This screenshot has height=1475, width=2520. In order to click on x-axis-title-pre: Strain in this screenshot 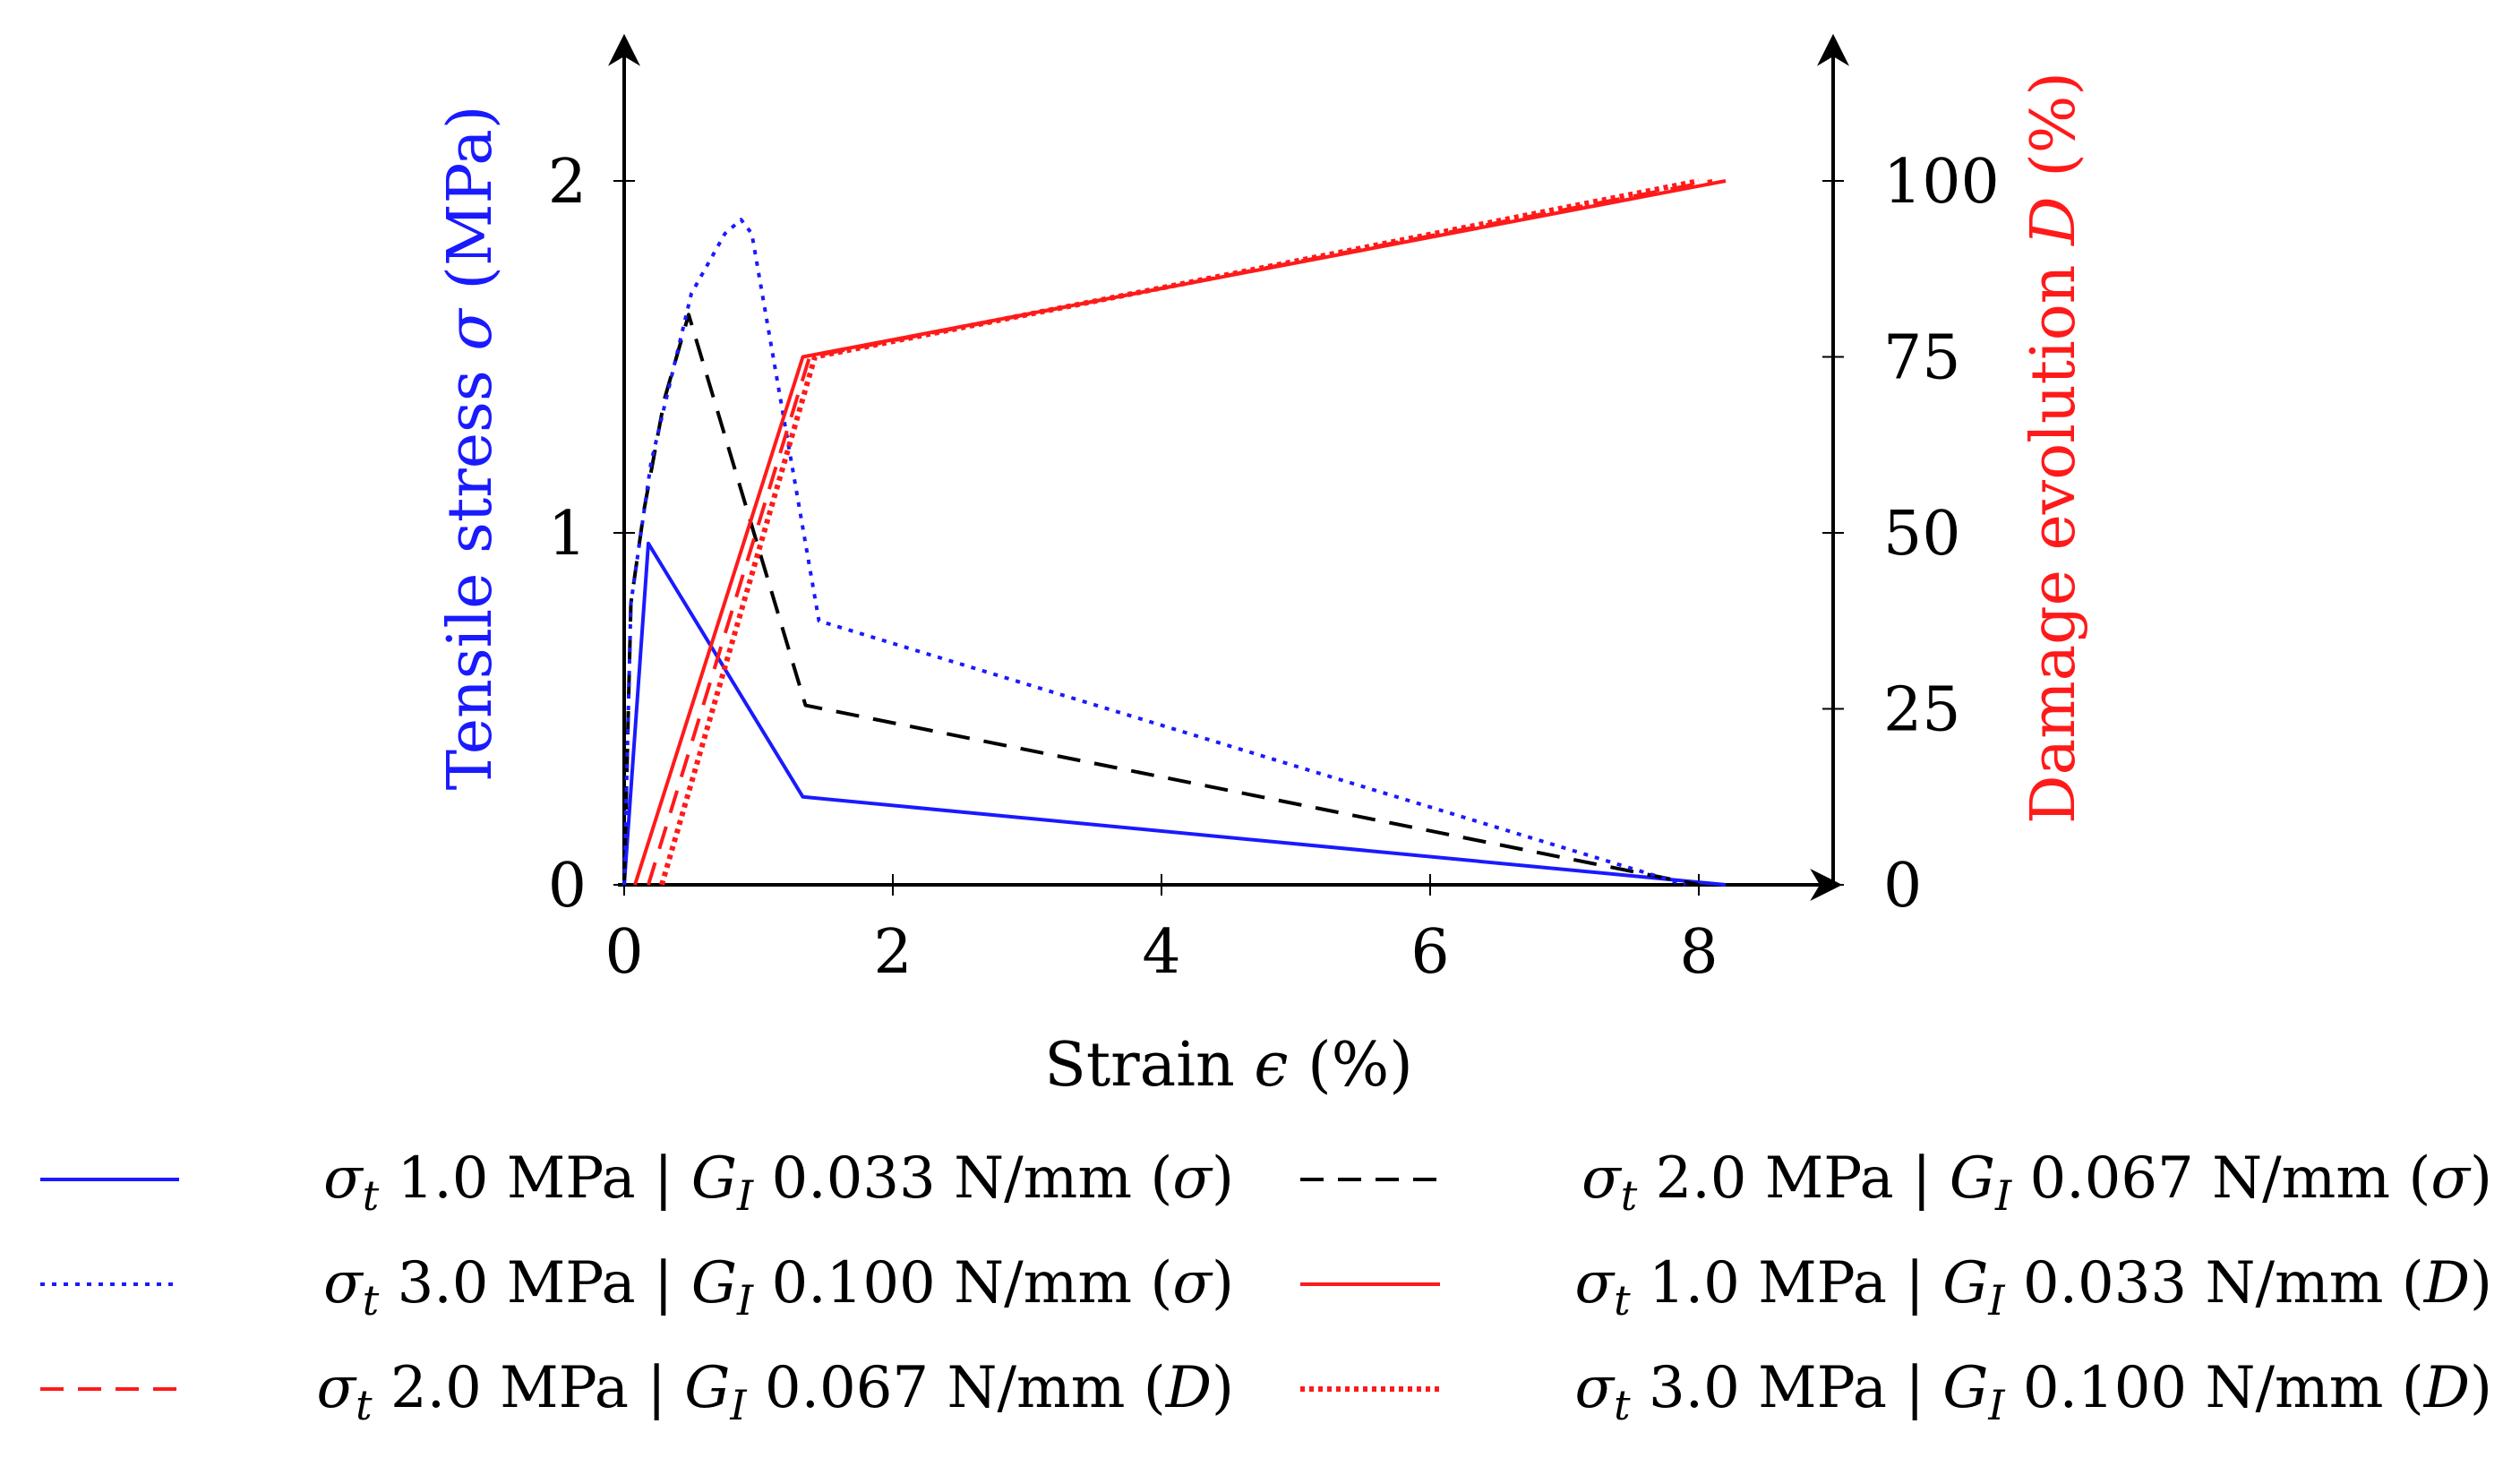, I will do `click(1149, 1065)`.